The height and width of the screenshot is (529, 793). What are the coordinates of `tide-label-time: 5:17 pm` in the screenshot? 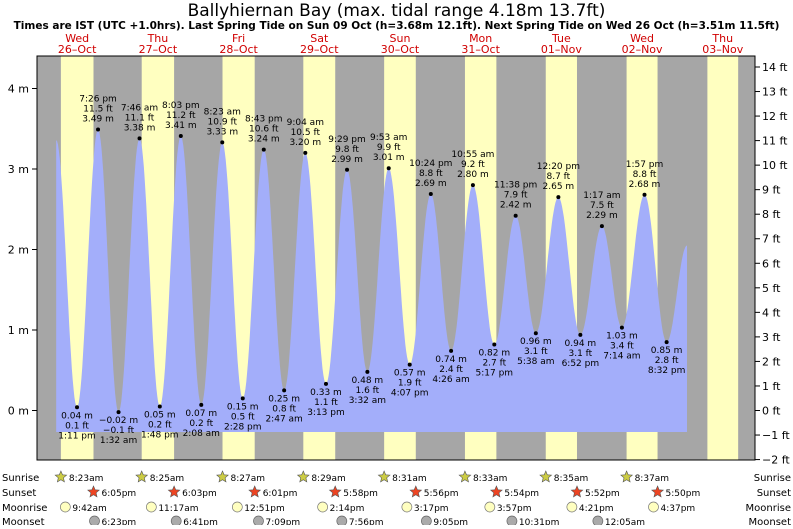 It's located at (495, 373).